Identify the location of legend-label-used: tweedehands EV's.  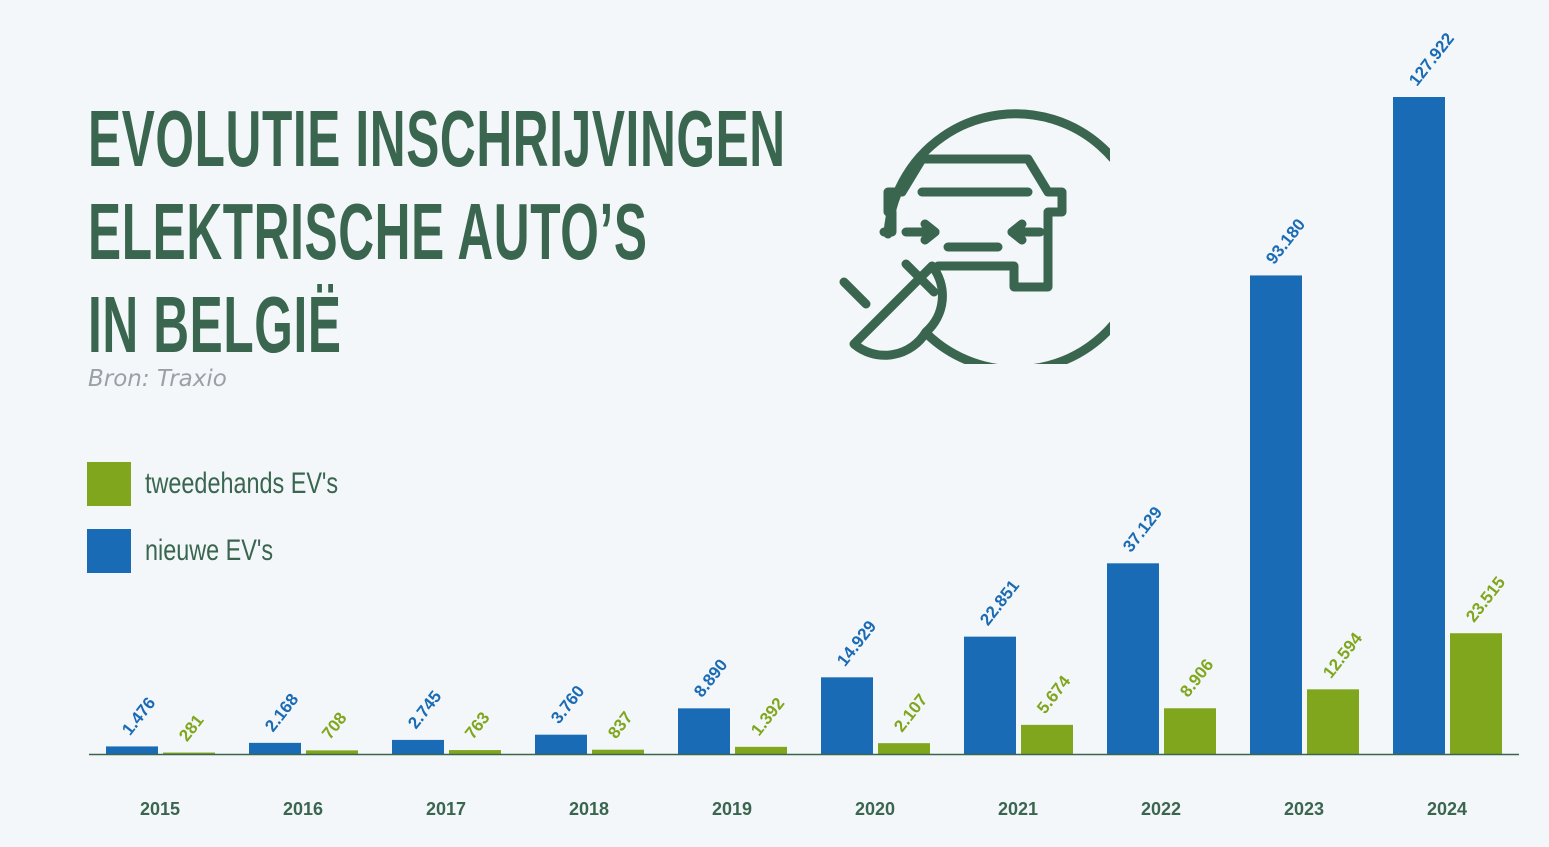
(242, 483).